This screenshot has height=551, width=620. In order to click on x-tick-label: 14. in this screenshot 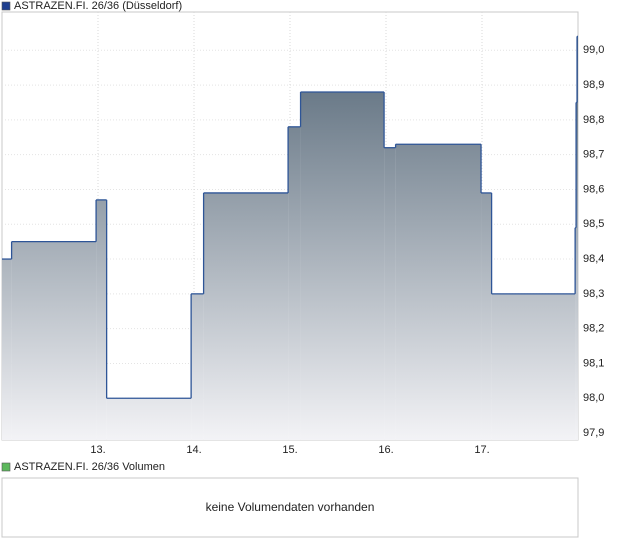, I will do `click(193, 450)`.